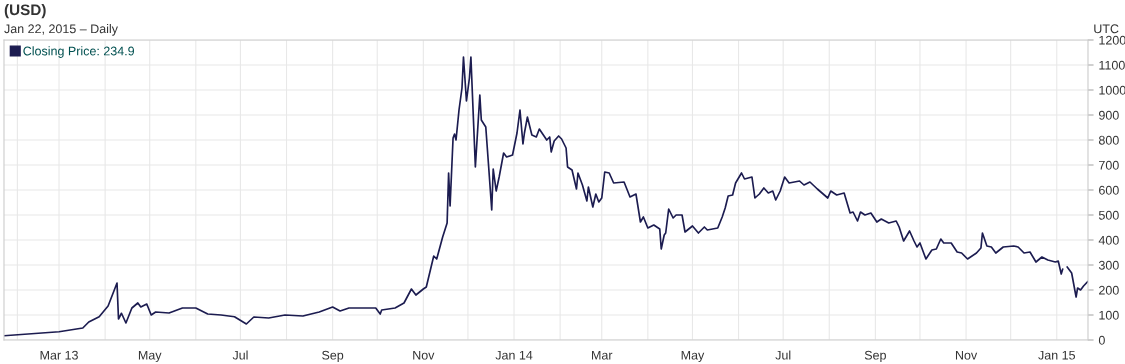 The image size is (1125, 364). What do you see at coordinates (514, 355) in the screenshot?
I see `x-tick-label: Jan 14` at bounding box center [514, 355].